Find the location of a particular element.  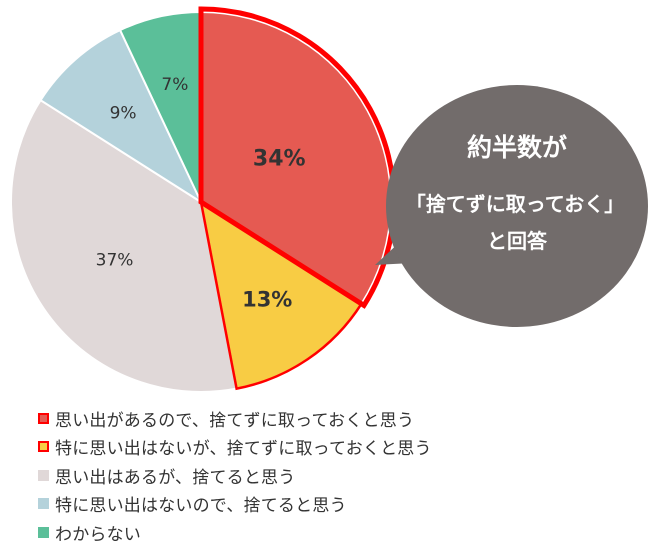

slice-discard-with-memories-label: 37% is located at coordinates (115, 261).